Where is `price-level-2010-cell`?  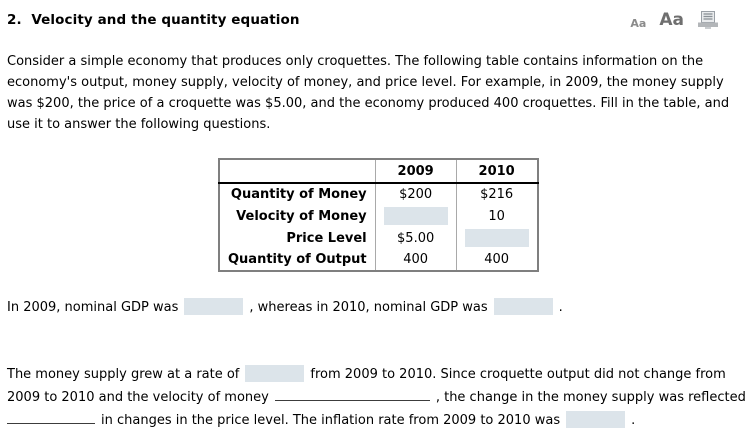
price-level-2010-cell is located at coordinates (496, 238).